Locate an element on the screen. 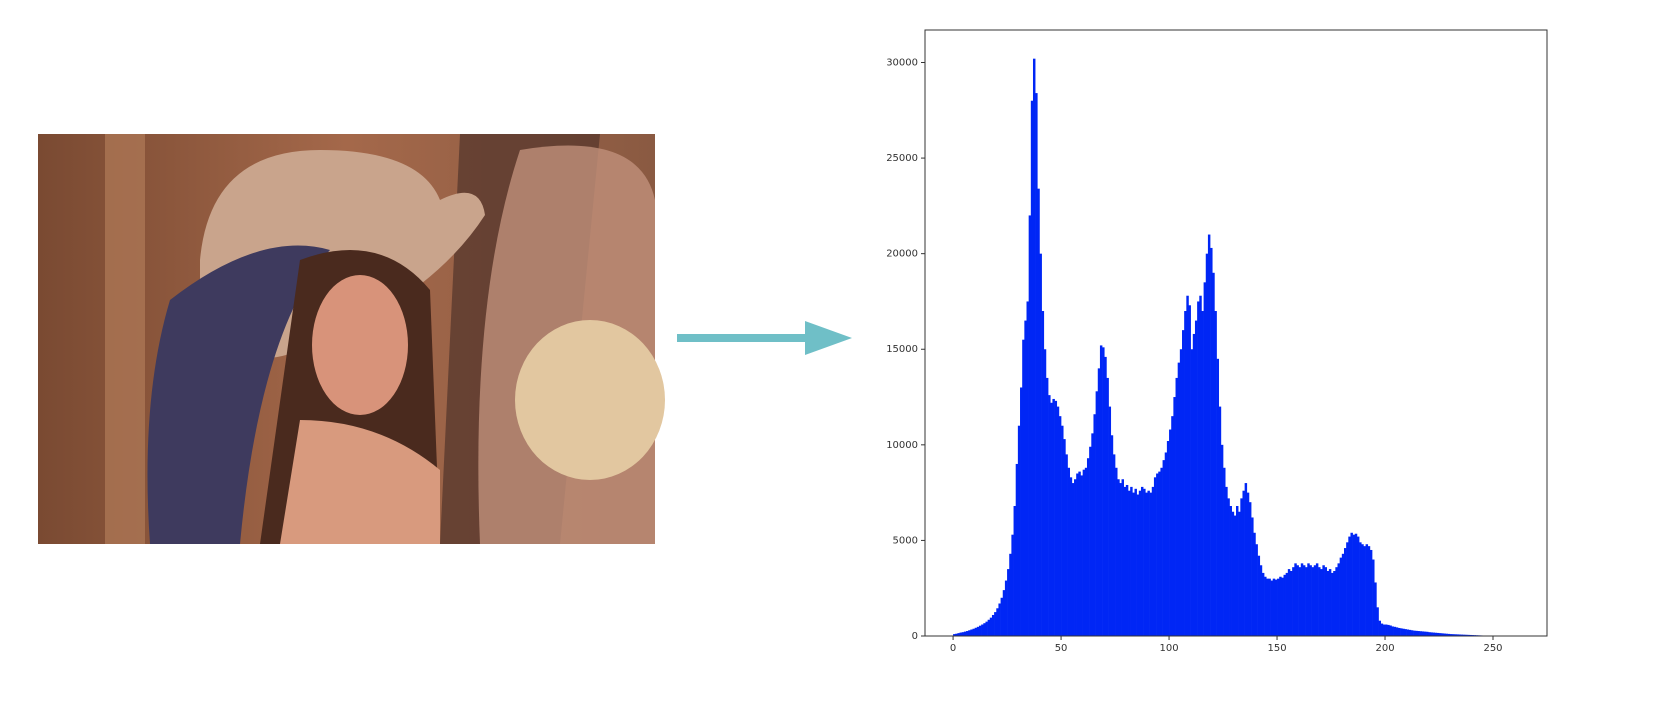 The height and width of the screenshot is (703, 1660). x-tick-label: 0 is located at coordinates (953, 648).